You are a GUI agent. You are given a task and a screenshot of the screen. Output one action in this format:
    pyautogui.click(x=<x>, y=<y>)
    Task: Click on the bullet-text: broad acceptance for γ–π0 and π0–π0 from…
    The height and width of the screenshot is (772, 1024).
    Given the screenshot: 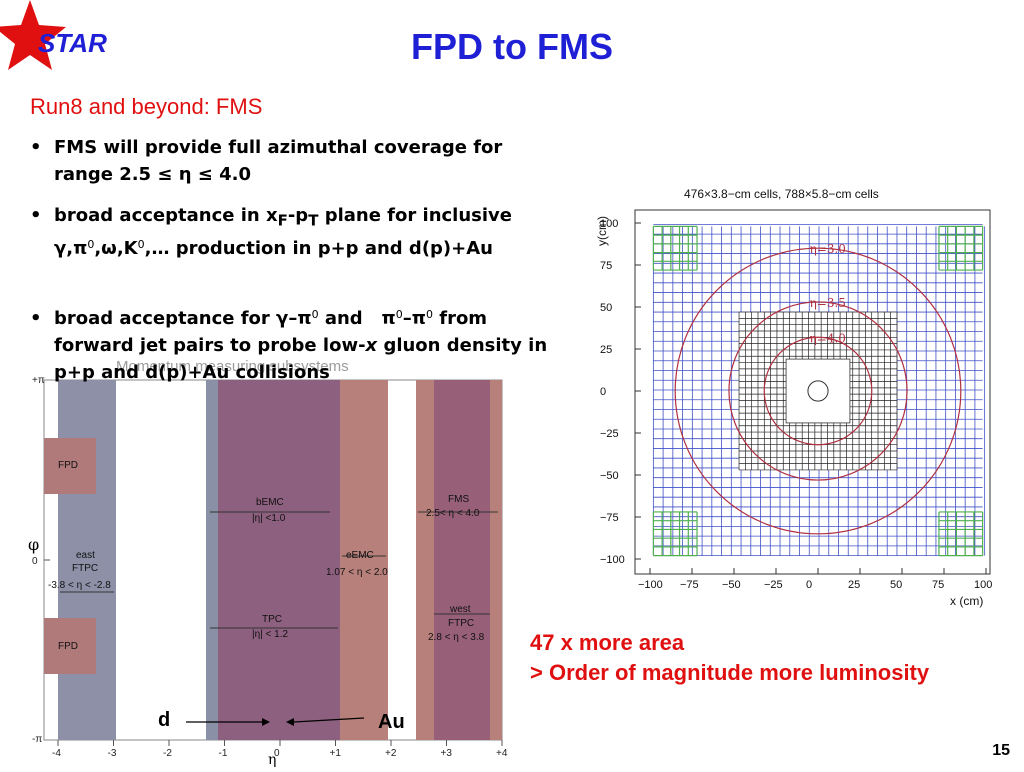 What is the action you would take?
    pyautogui.click(x=301, y=345)
    